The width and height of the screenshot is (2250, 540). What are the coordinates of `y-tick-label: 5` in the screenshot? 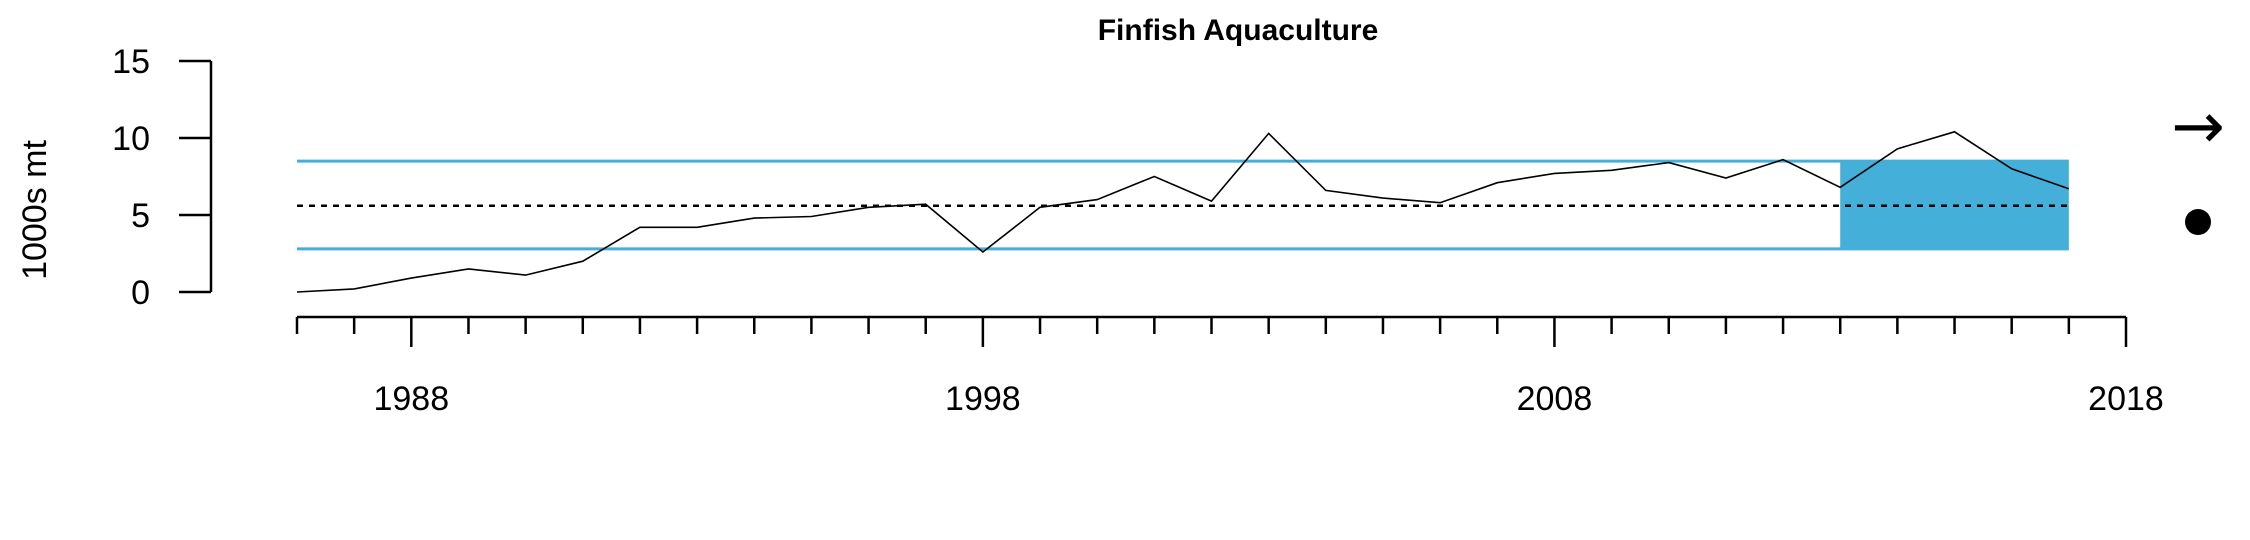 It's located at (140, 216).